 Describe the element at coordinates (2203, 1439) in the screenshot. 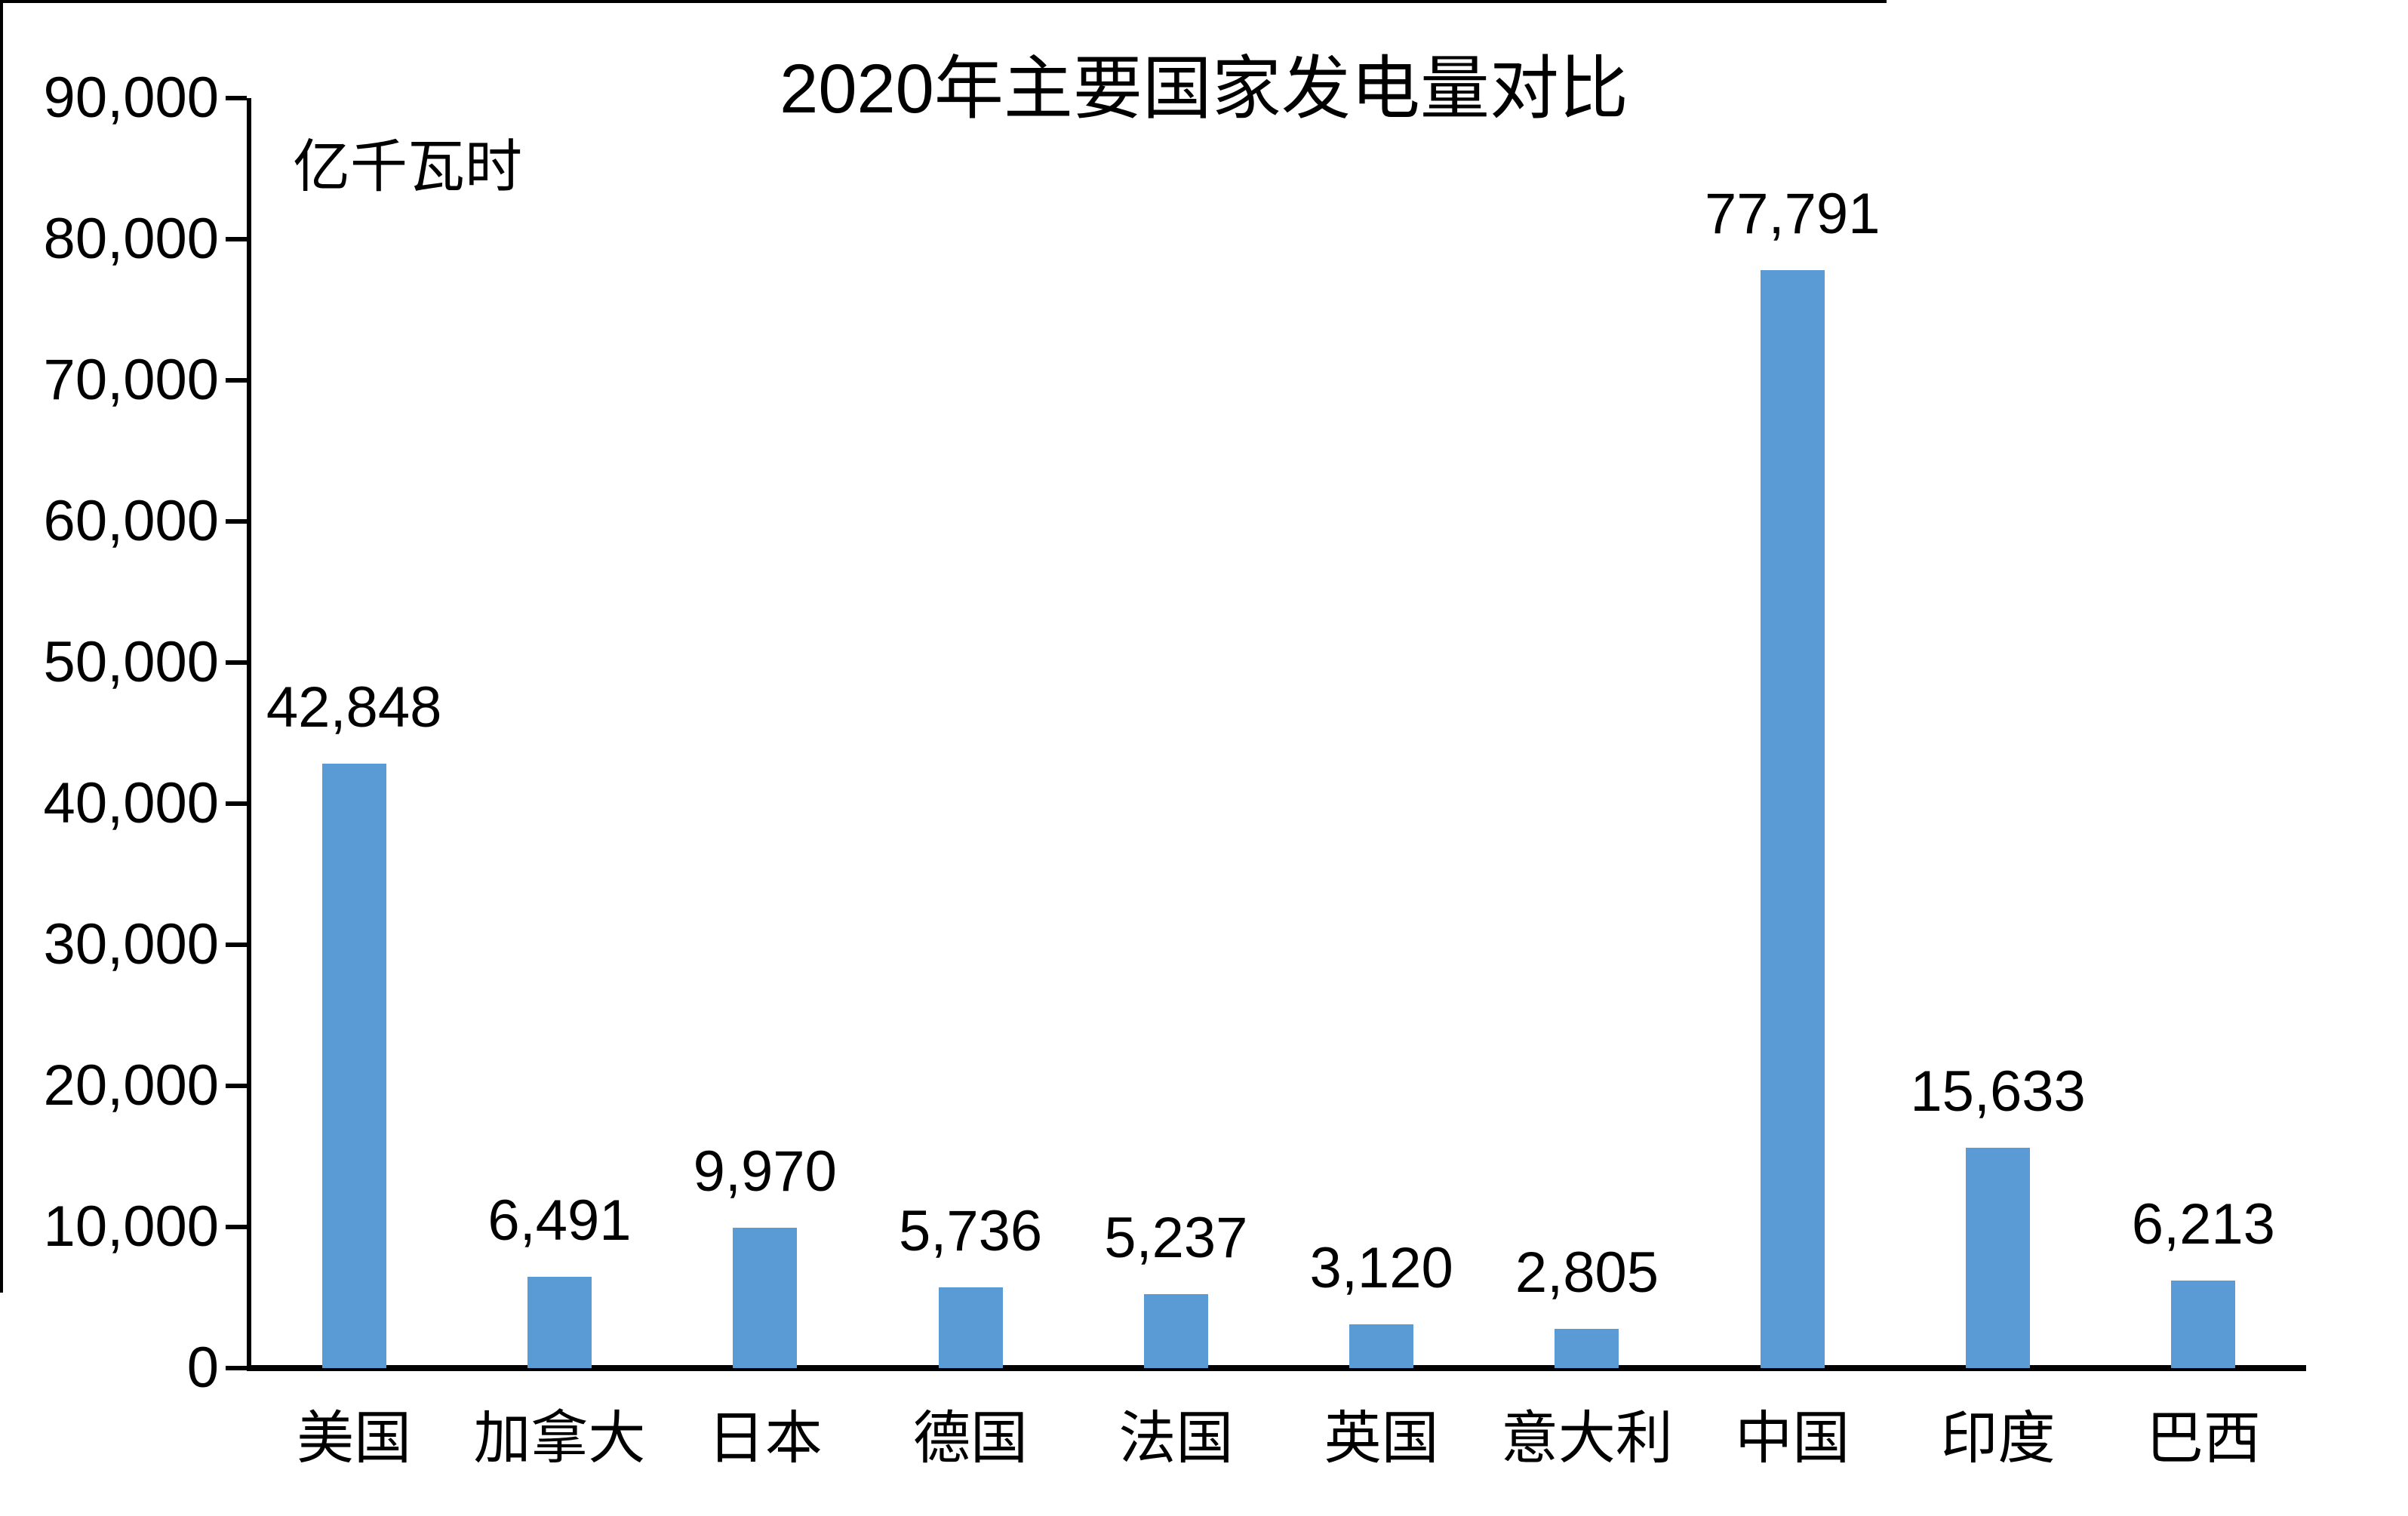

I see `x-category-label: 巴西` at that location.